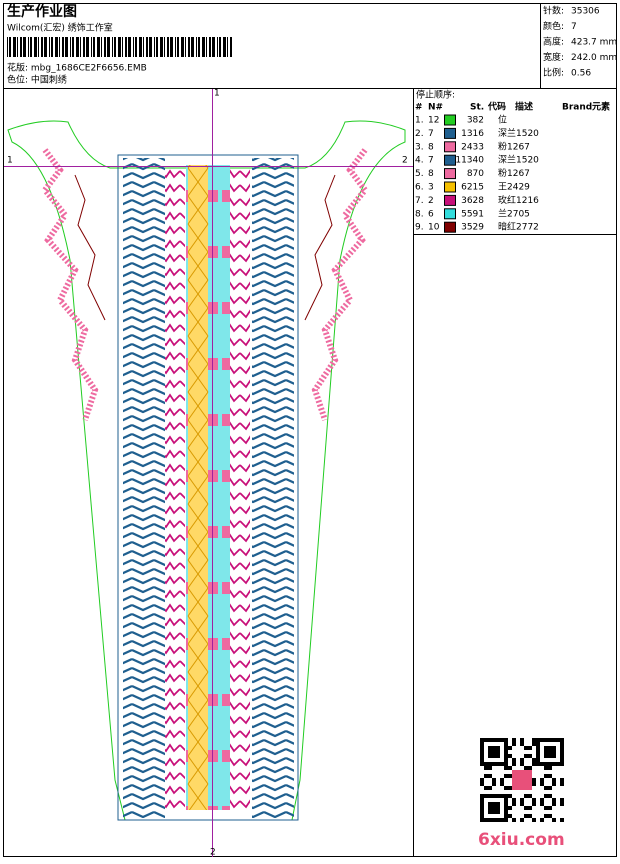  Describe the element at coordinates (60, 28) in the screenshot. I see `company: Wilcom(汇宏) 绣饰工作室` at that location.